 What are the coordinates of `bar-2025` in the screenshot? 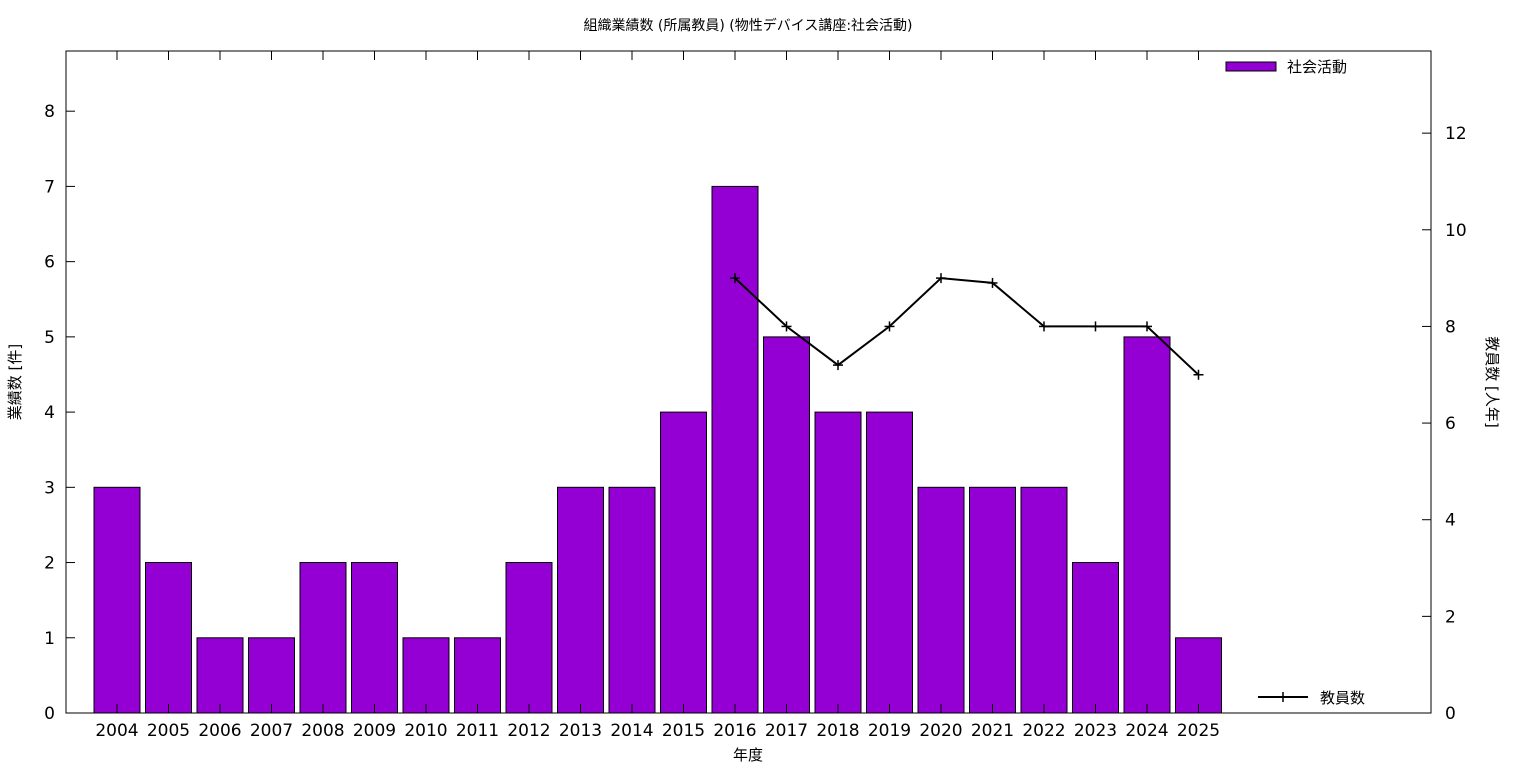 It's located at (1198, 675).